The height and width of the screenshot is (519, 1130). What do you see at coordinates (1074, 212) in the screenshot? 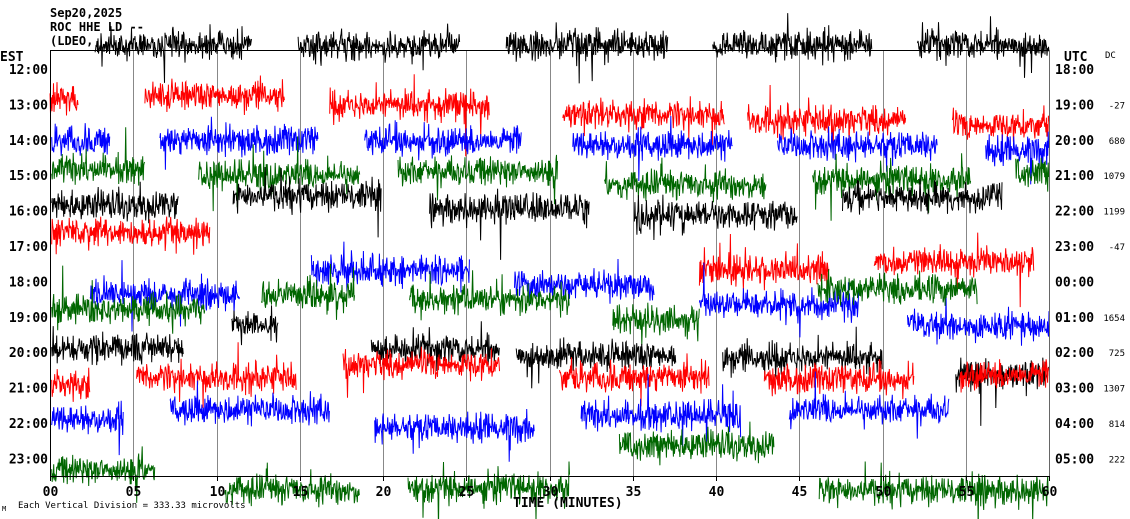
I see `utc-hour-label: 22:00` at bounding box center [1074, 212].